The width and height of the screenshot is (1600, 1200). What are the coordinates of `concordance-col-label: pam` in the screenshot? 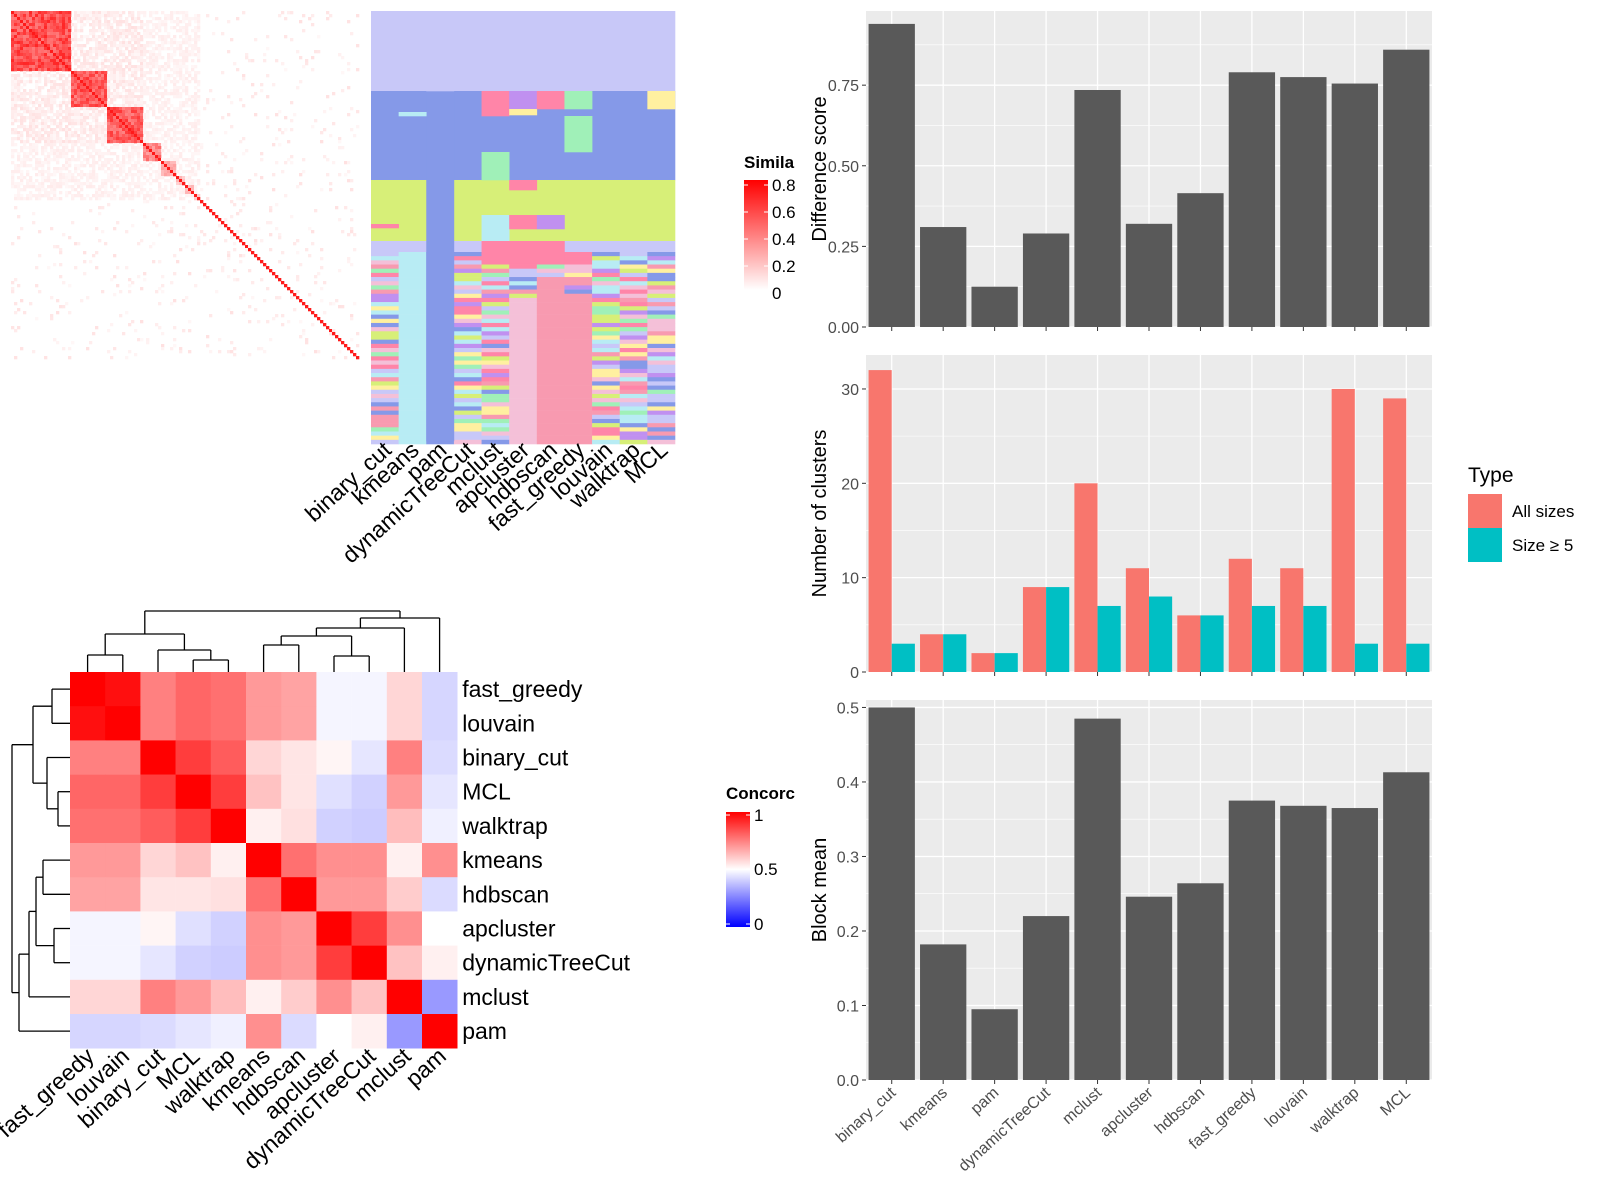 It's located at (425, 1067).